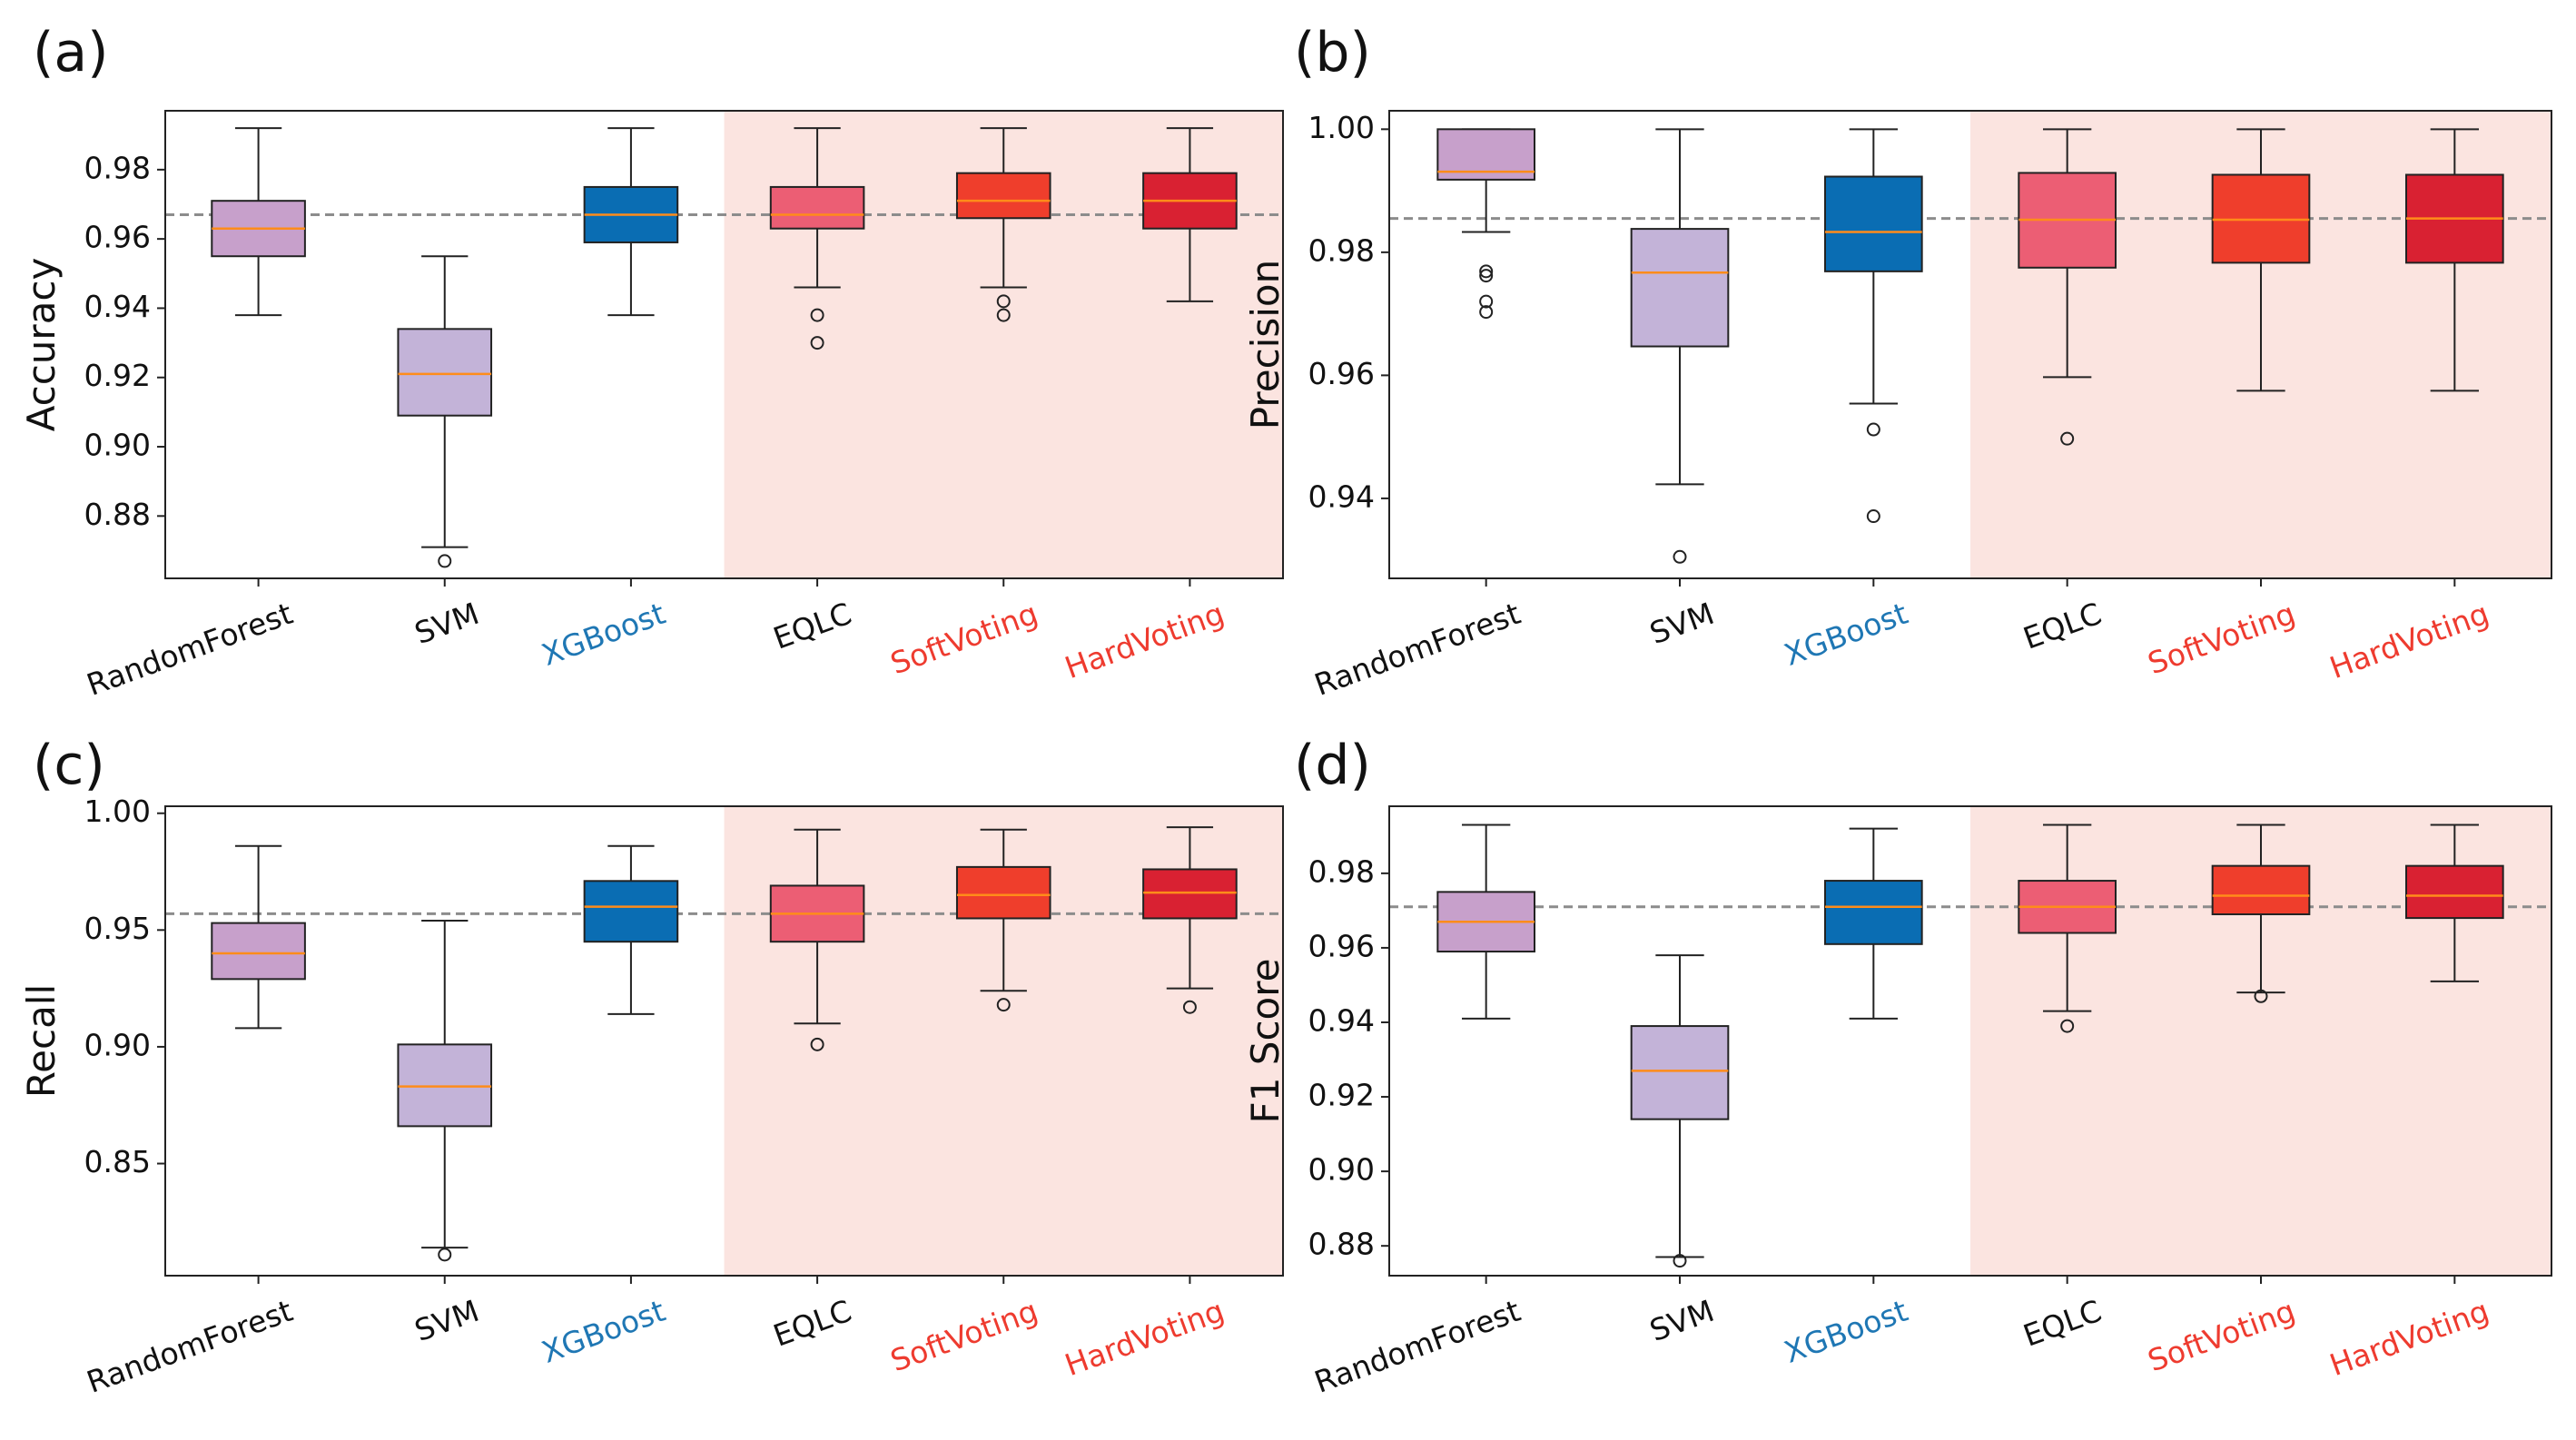 The height and width of the screenshot is (1440, 2576). Describe the element at coordinates (117, 1161) in the screenshot. I see `y-tick-label: 0.85` at that location.